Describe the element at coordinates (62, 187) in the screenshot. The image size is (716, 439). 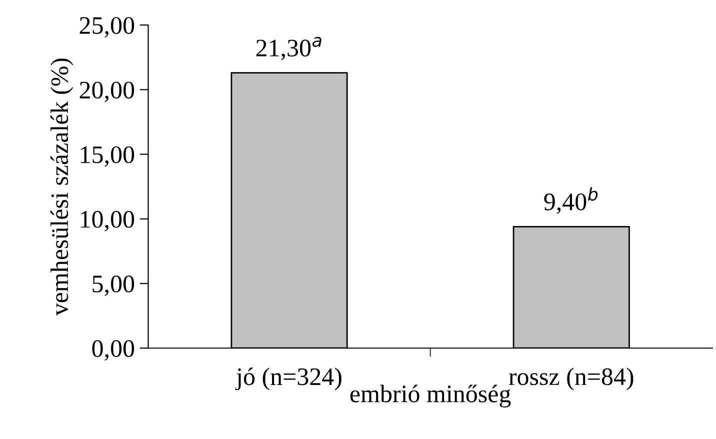
I see `y-axis-title: vemhesülési százalék (%)` at that location.